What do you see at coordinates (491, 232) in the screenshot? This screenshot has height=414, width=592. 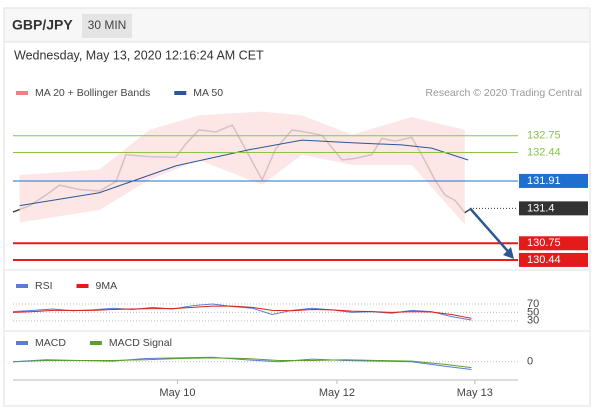 I see `forecast-arrow` at bounding box center [491, 232].